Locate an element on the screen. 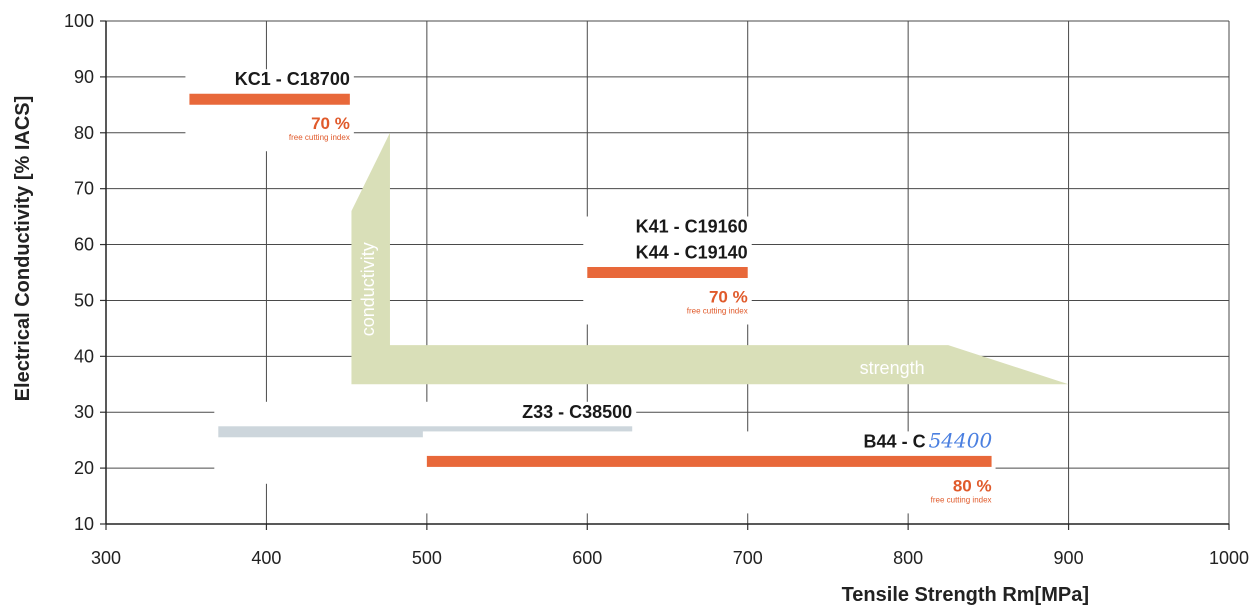 The height and width of the screenshot is (607, 1253). arrow-label-strength: strength is located at coordinates (892, 368).